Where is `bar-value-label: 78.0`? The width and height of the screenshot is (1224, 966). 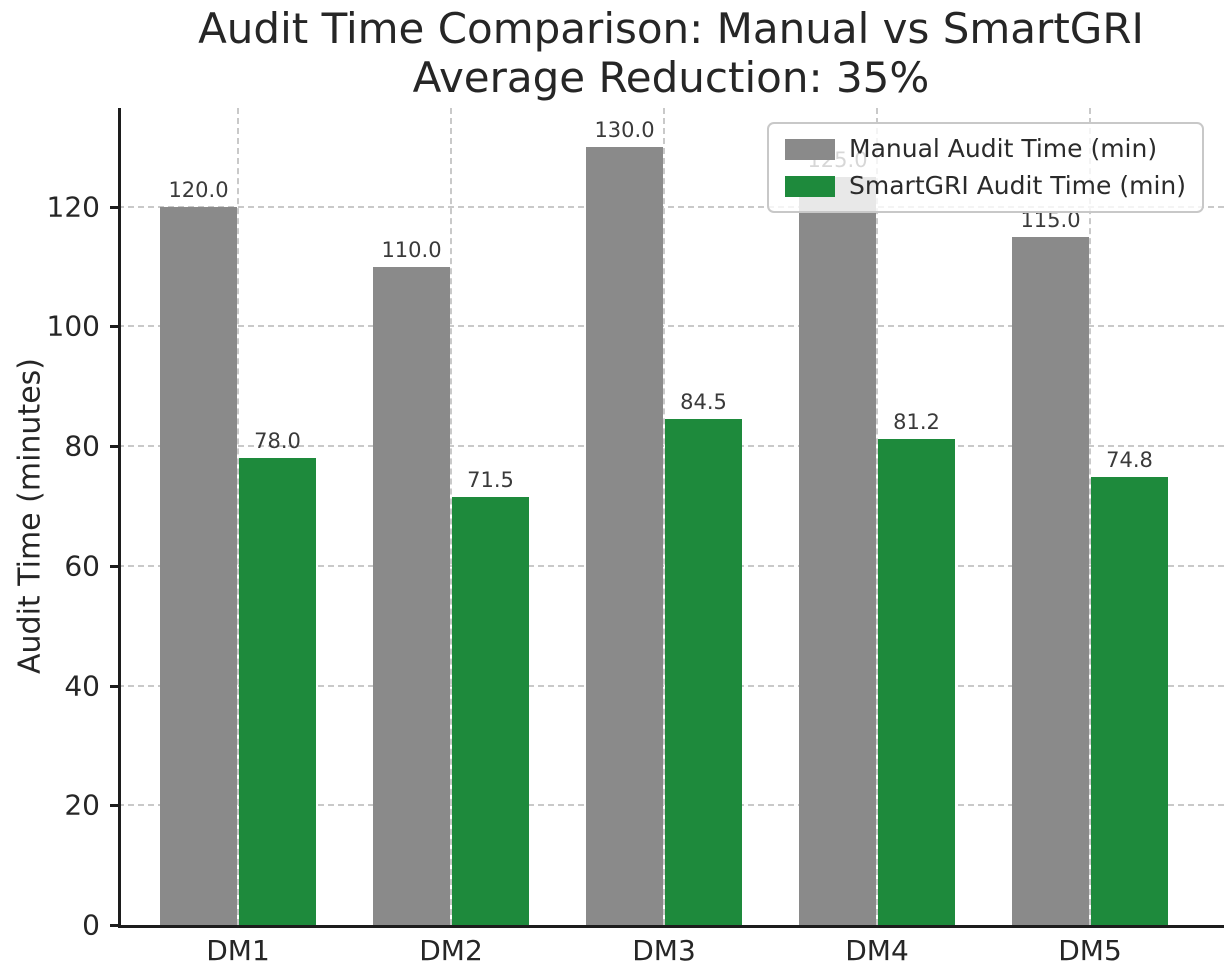 bar-value-label: 78.0 is located at coordinates (277, 441).